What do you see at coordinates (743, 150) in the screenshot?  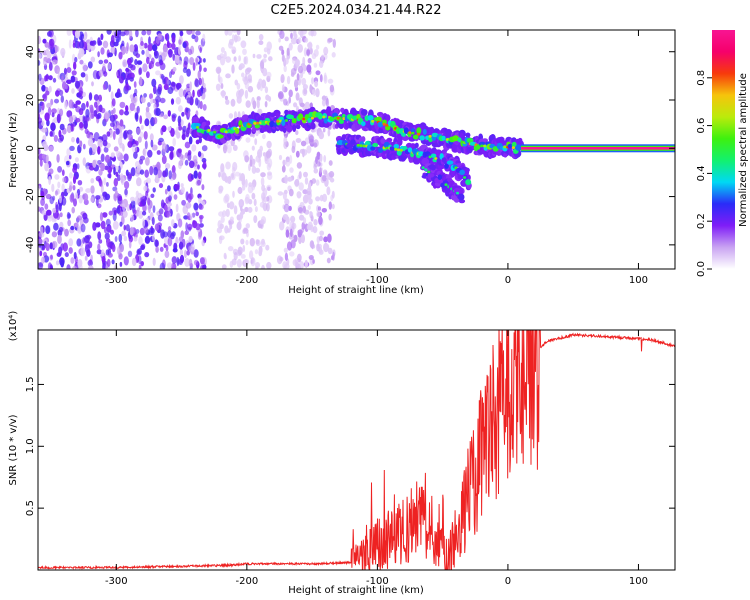 I see `colorbar-label: Normalized spectral amplitude` at bounding box center [743, 150].